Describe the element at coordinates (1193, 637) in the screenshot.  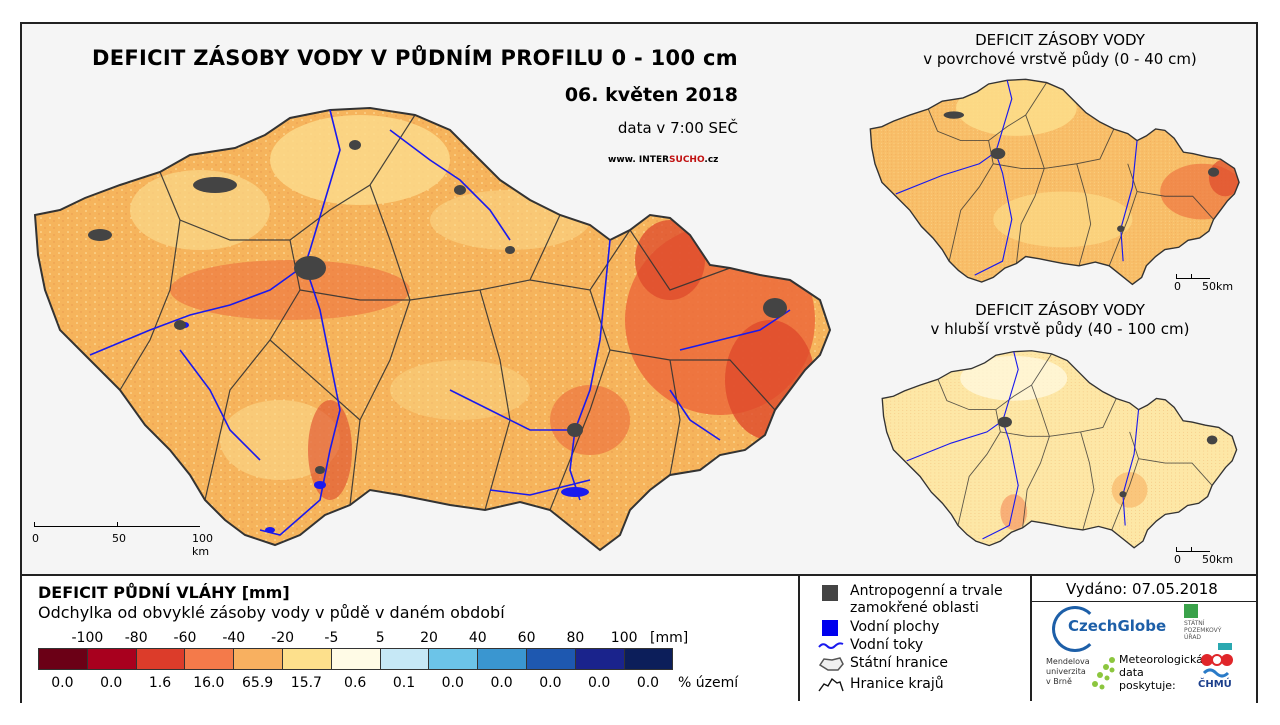
I see `spu-logo-line3: ÚŘAD` at that location.